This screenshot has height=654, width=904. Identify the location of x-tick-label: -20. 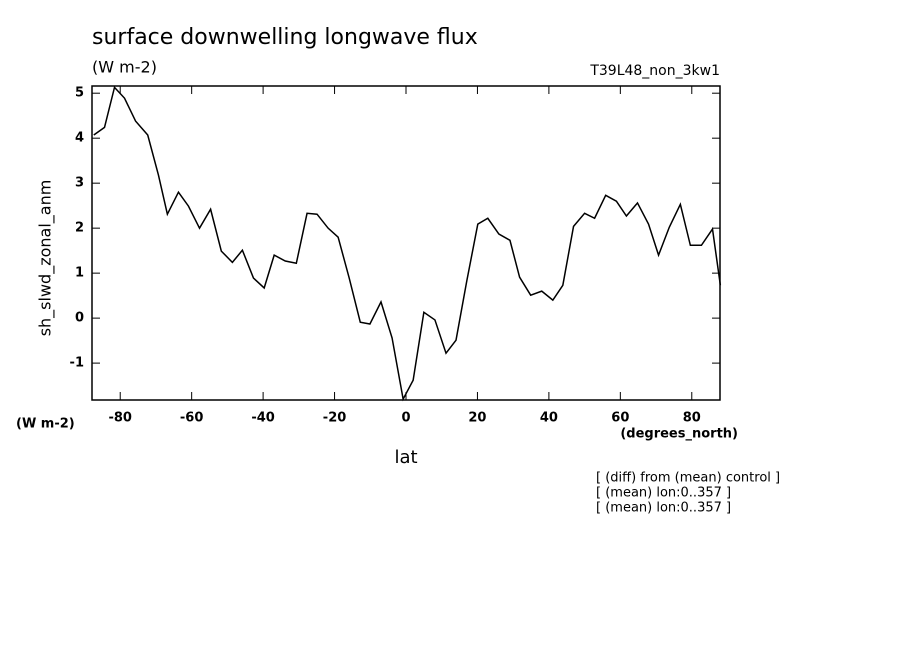
(335, 418).